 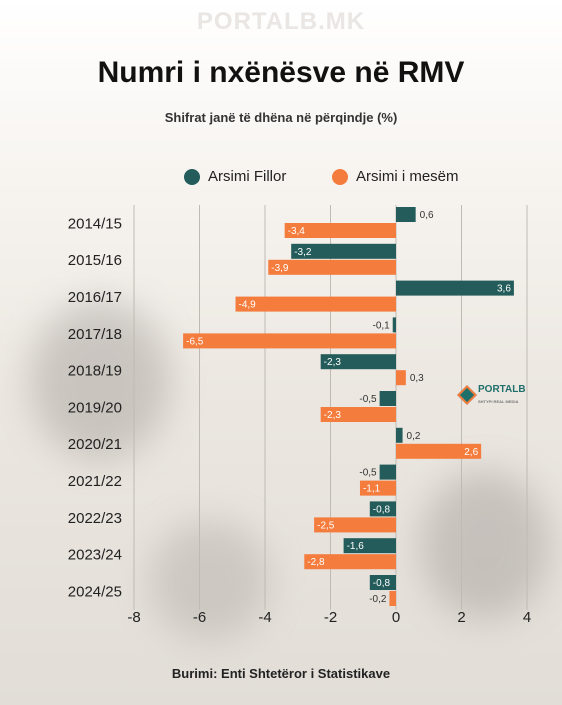 I want to click on data-label: -6,5, so click(x=195, y=341).